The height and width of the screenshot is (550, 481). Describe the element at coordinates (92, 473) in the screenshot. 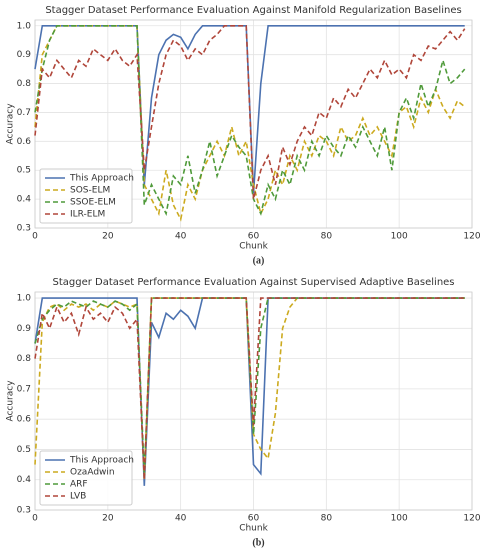

I see `legend-label: OzaAdwin` at that location.